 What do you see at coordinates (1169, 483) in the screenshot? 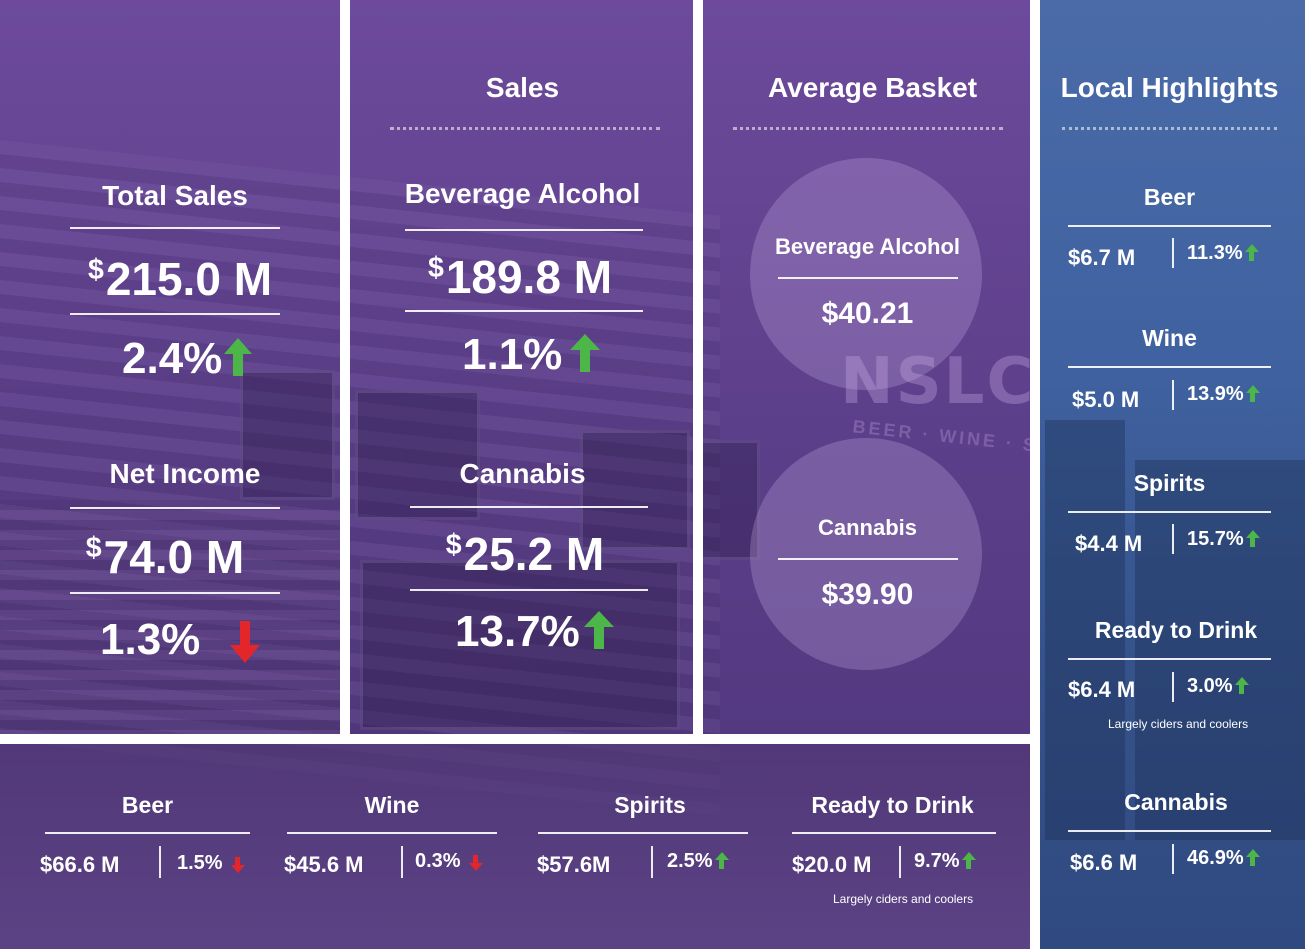
I see `local-spirits-label: Spirits` at bounding box center [1169, 483].